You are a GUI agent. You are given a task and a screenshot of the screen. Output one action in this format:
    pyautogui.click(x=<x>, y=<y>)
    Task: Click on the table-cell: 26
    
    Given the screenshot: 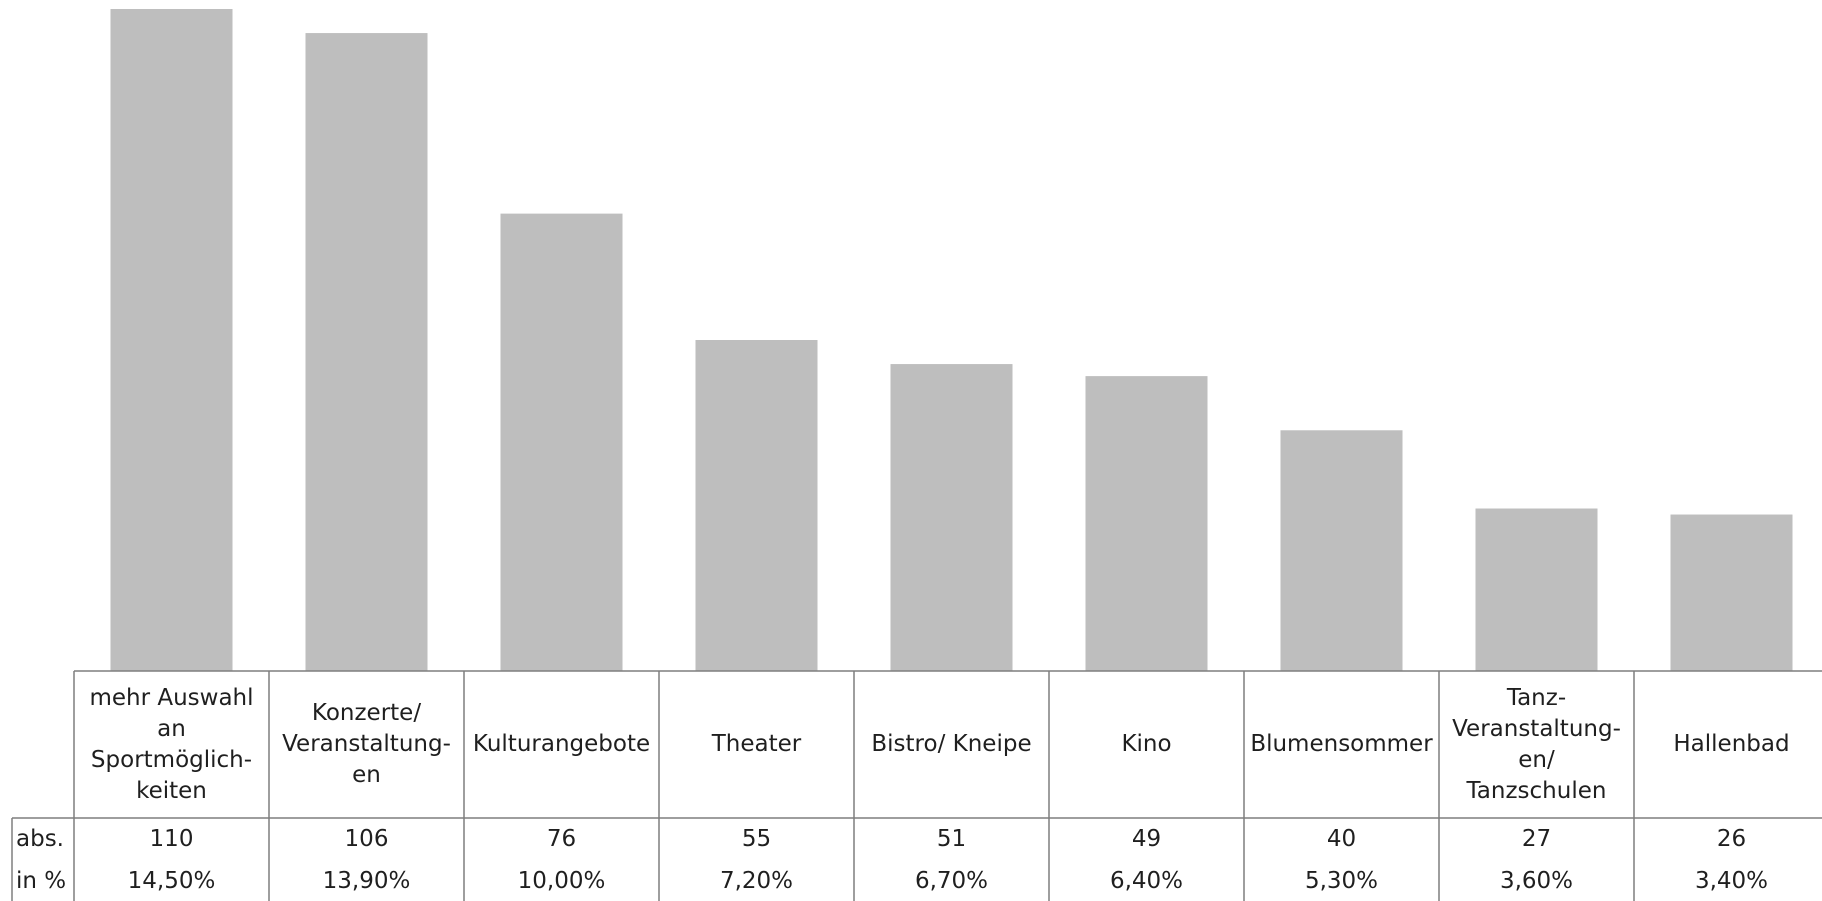 What is the action you would take?
    pyautogui.click(x=1731, y=839)
    